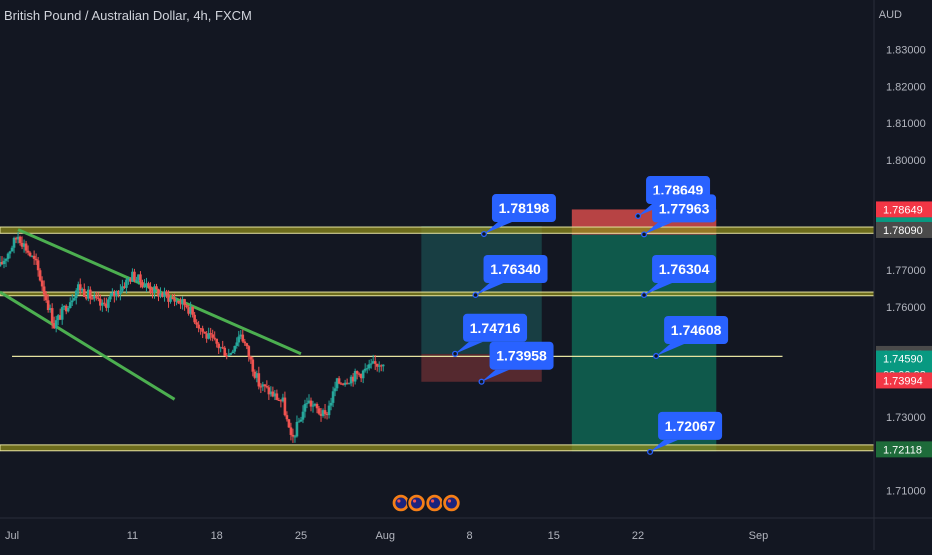 The image size is (932, 555). I want to click on flag-detail, so click(399, 501).